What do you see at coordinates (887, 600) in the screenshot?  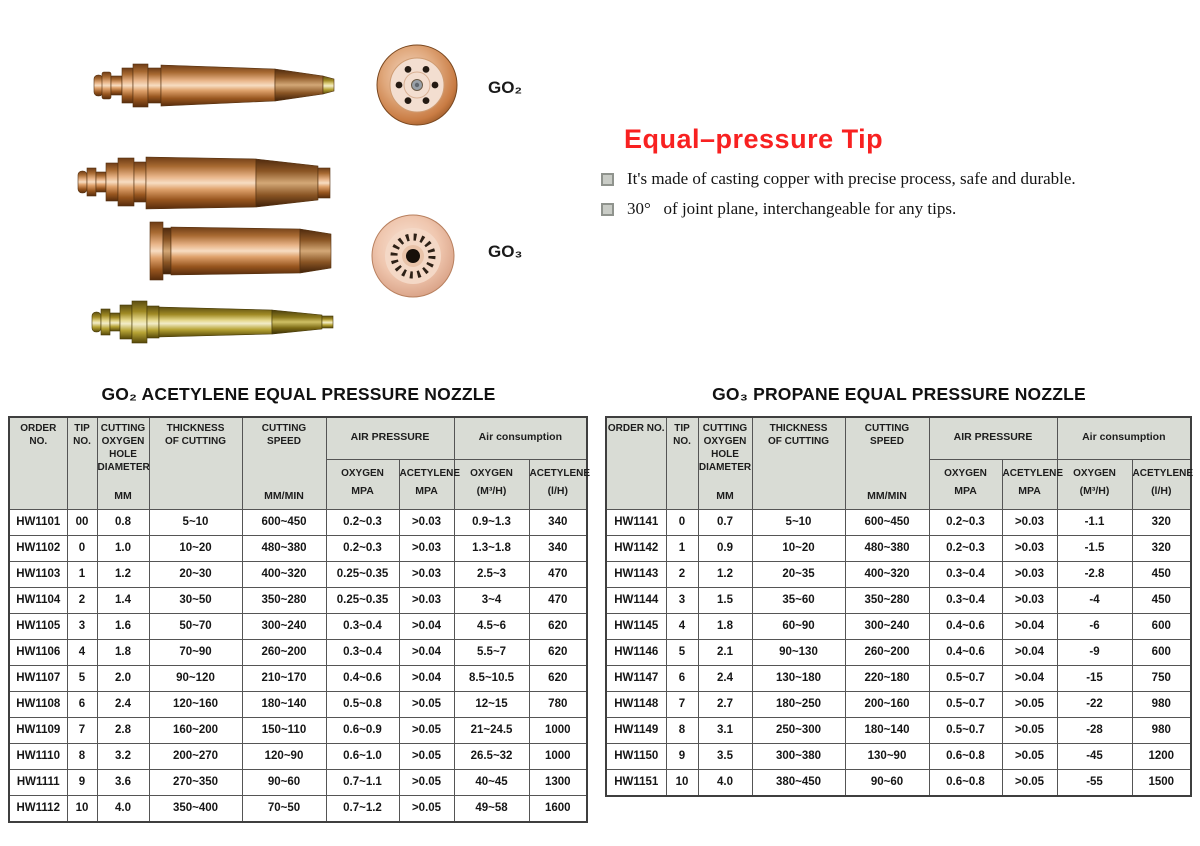 I see `table-cell: 350~280` at bounding box center [887, 600].